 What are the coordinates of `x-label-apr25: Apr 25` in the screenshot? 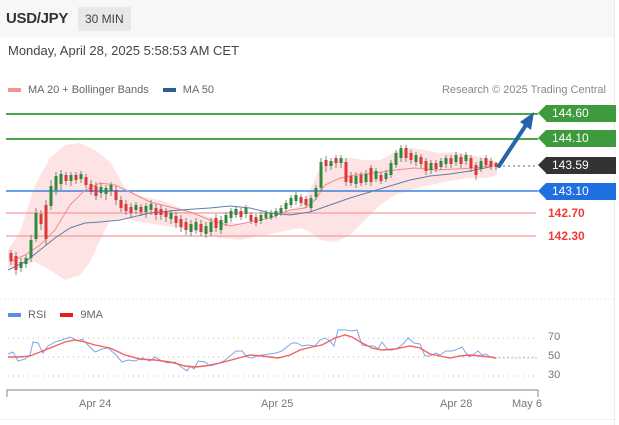 It's located at (277, 404).